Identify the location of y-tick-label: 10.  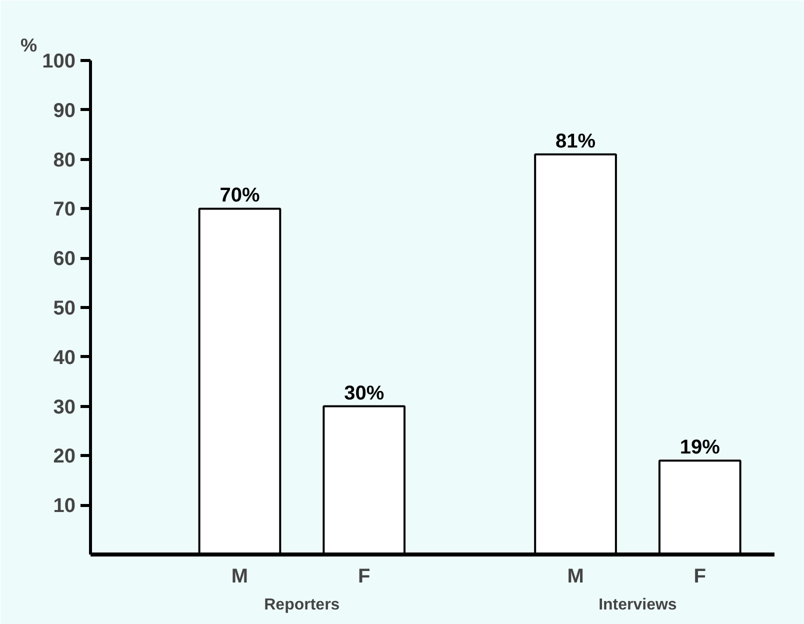
(64, 506).